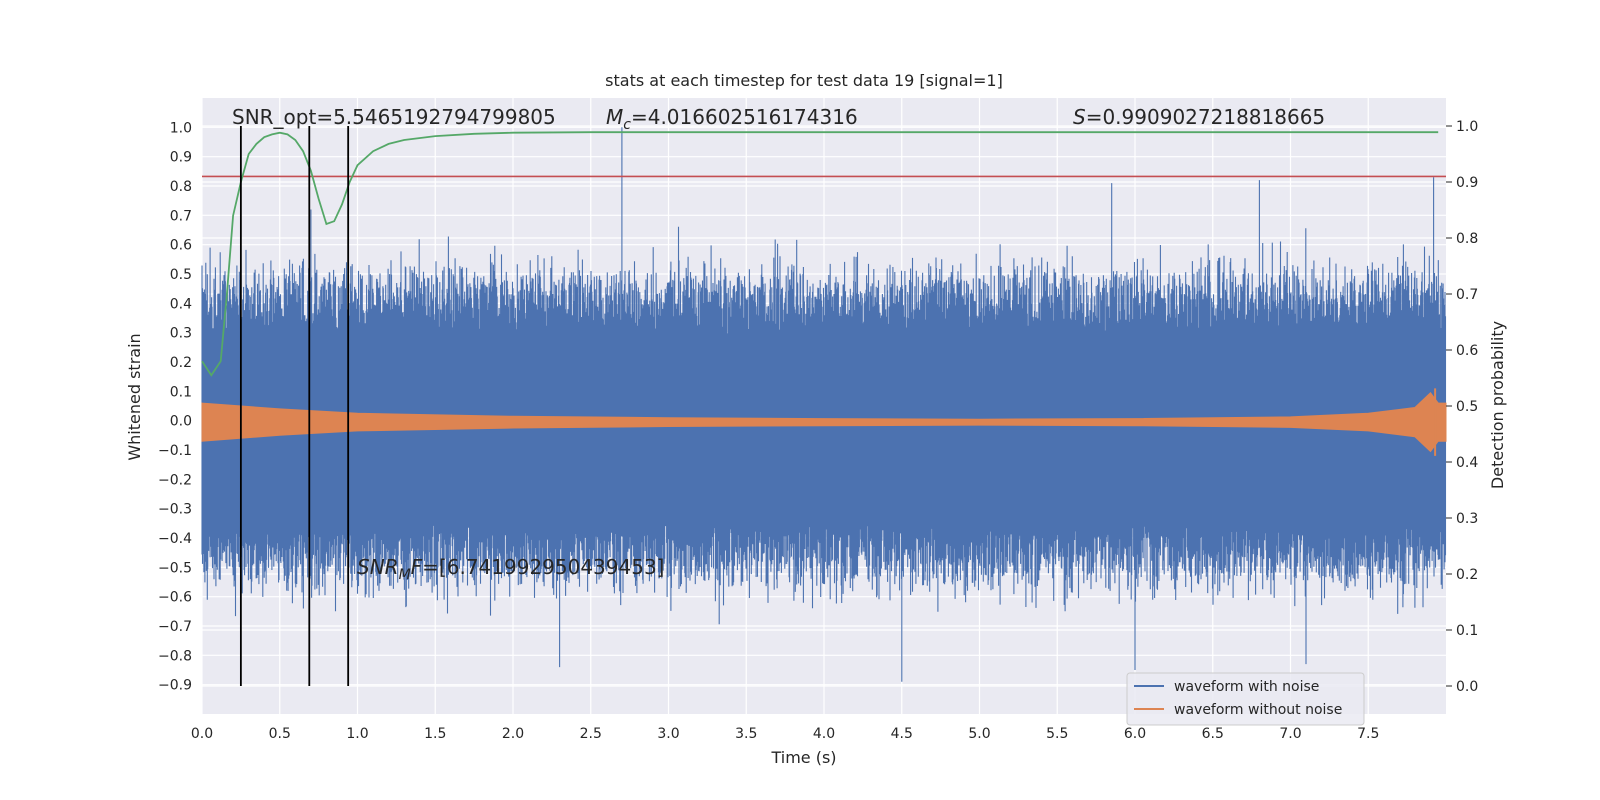 The width and height of the screenshot is (1600, 800). I want to click on x-tick-label: 3.5, so click(746, 734).